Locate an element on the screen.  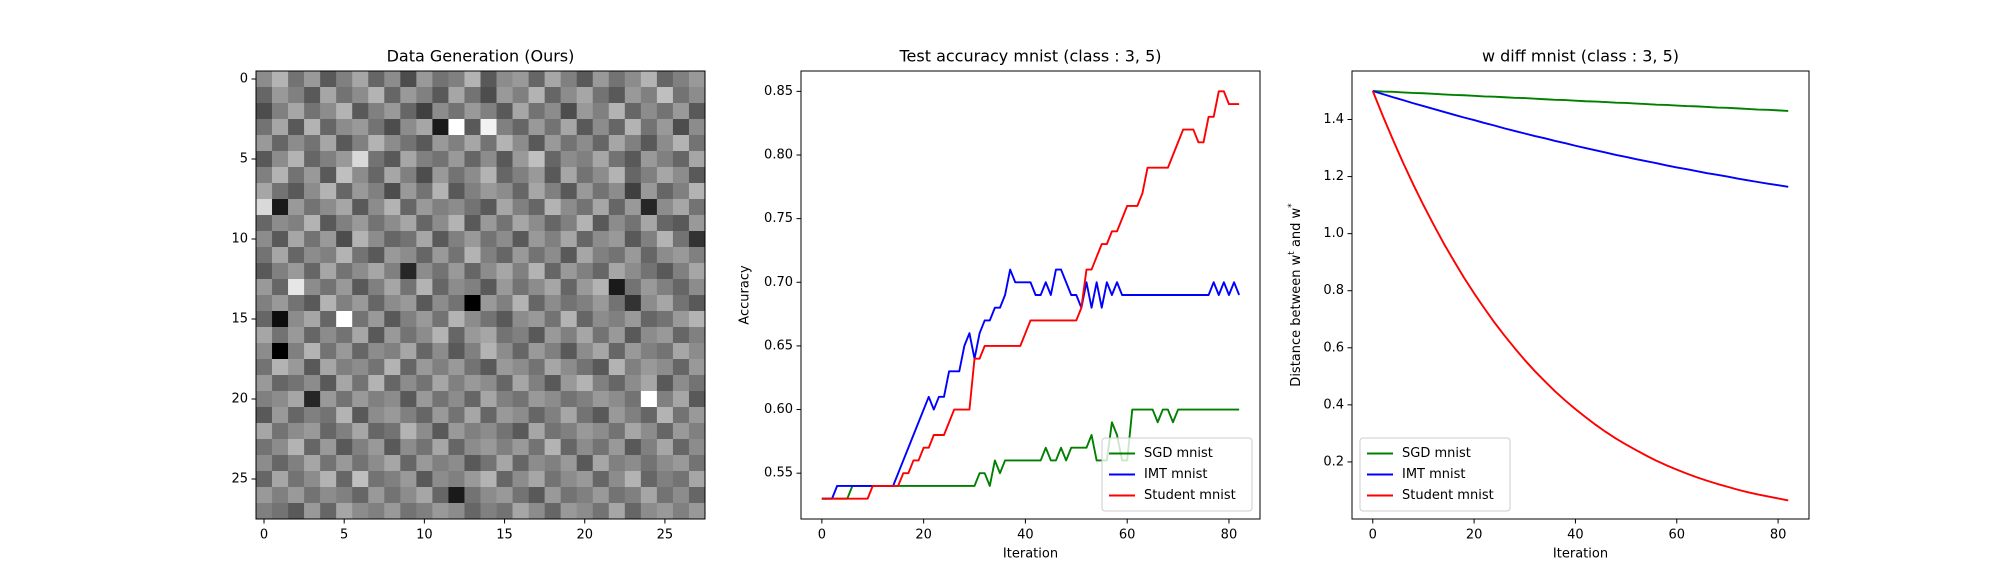
series-line is located at coordinates (1030, 295).